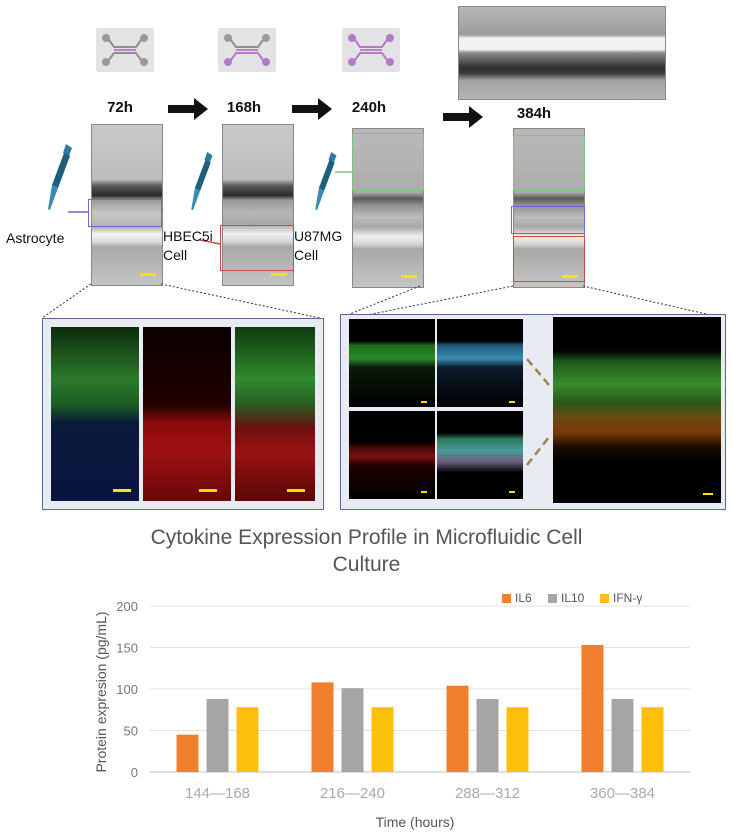 The image size is (733, 835). Describe the element at coordinates (101, 691) in the screenshot. I see `y-axis-label: Protein expresion (pg/mL)` at that location.